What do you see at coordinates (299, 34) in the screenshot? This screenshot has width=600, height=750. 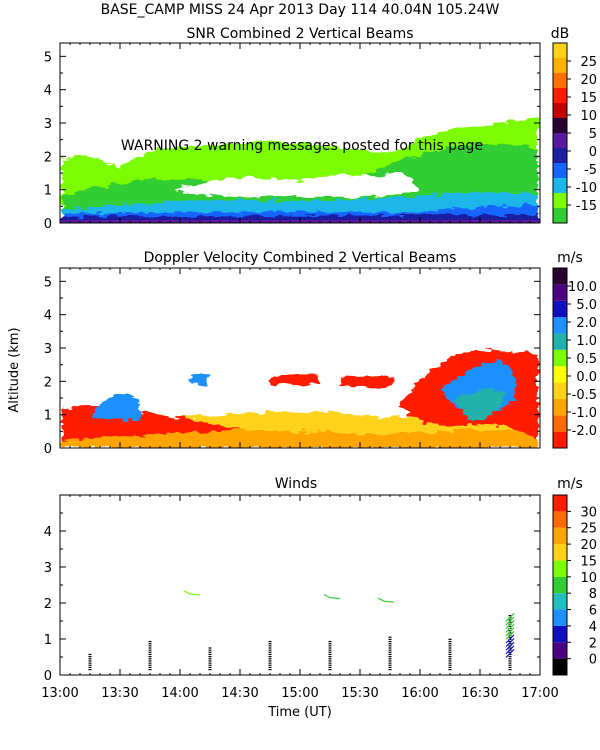 I see `snr-panel-title: SNR Combined 2 Vertical Beams` at bounding box center [299, 34].